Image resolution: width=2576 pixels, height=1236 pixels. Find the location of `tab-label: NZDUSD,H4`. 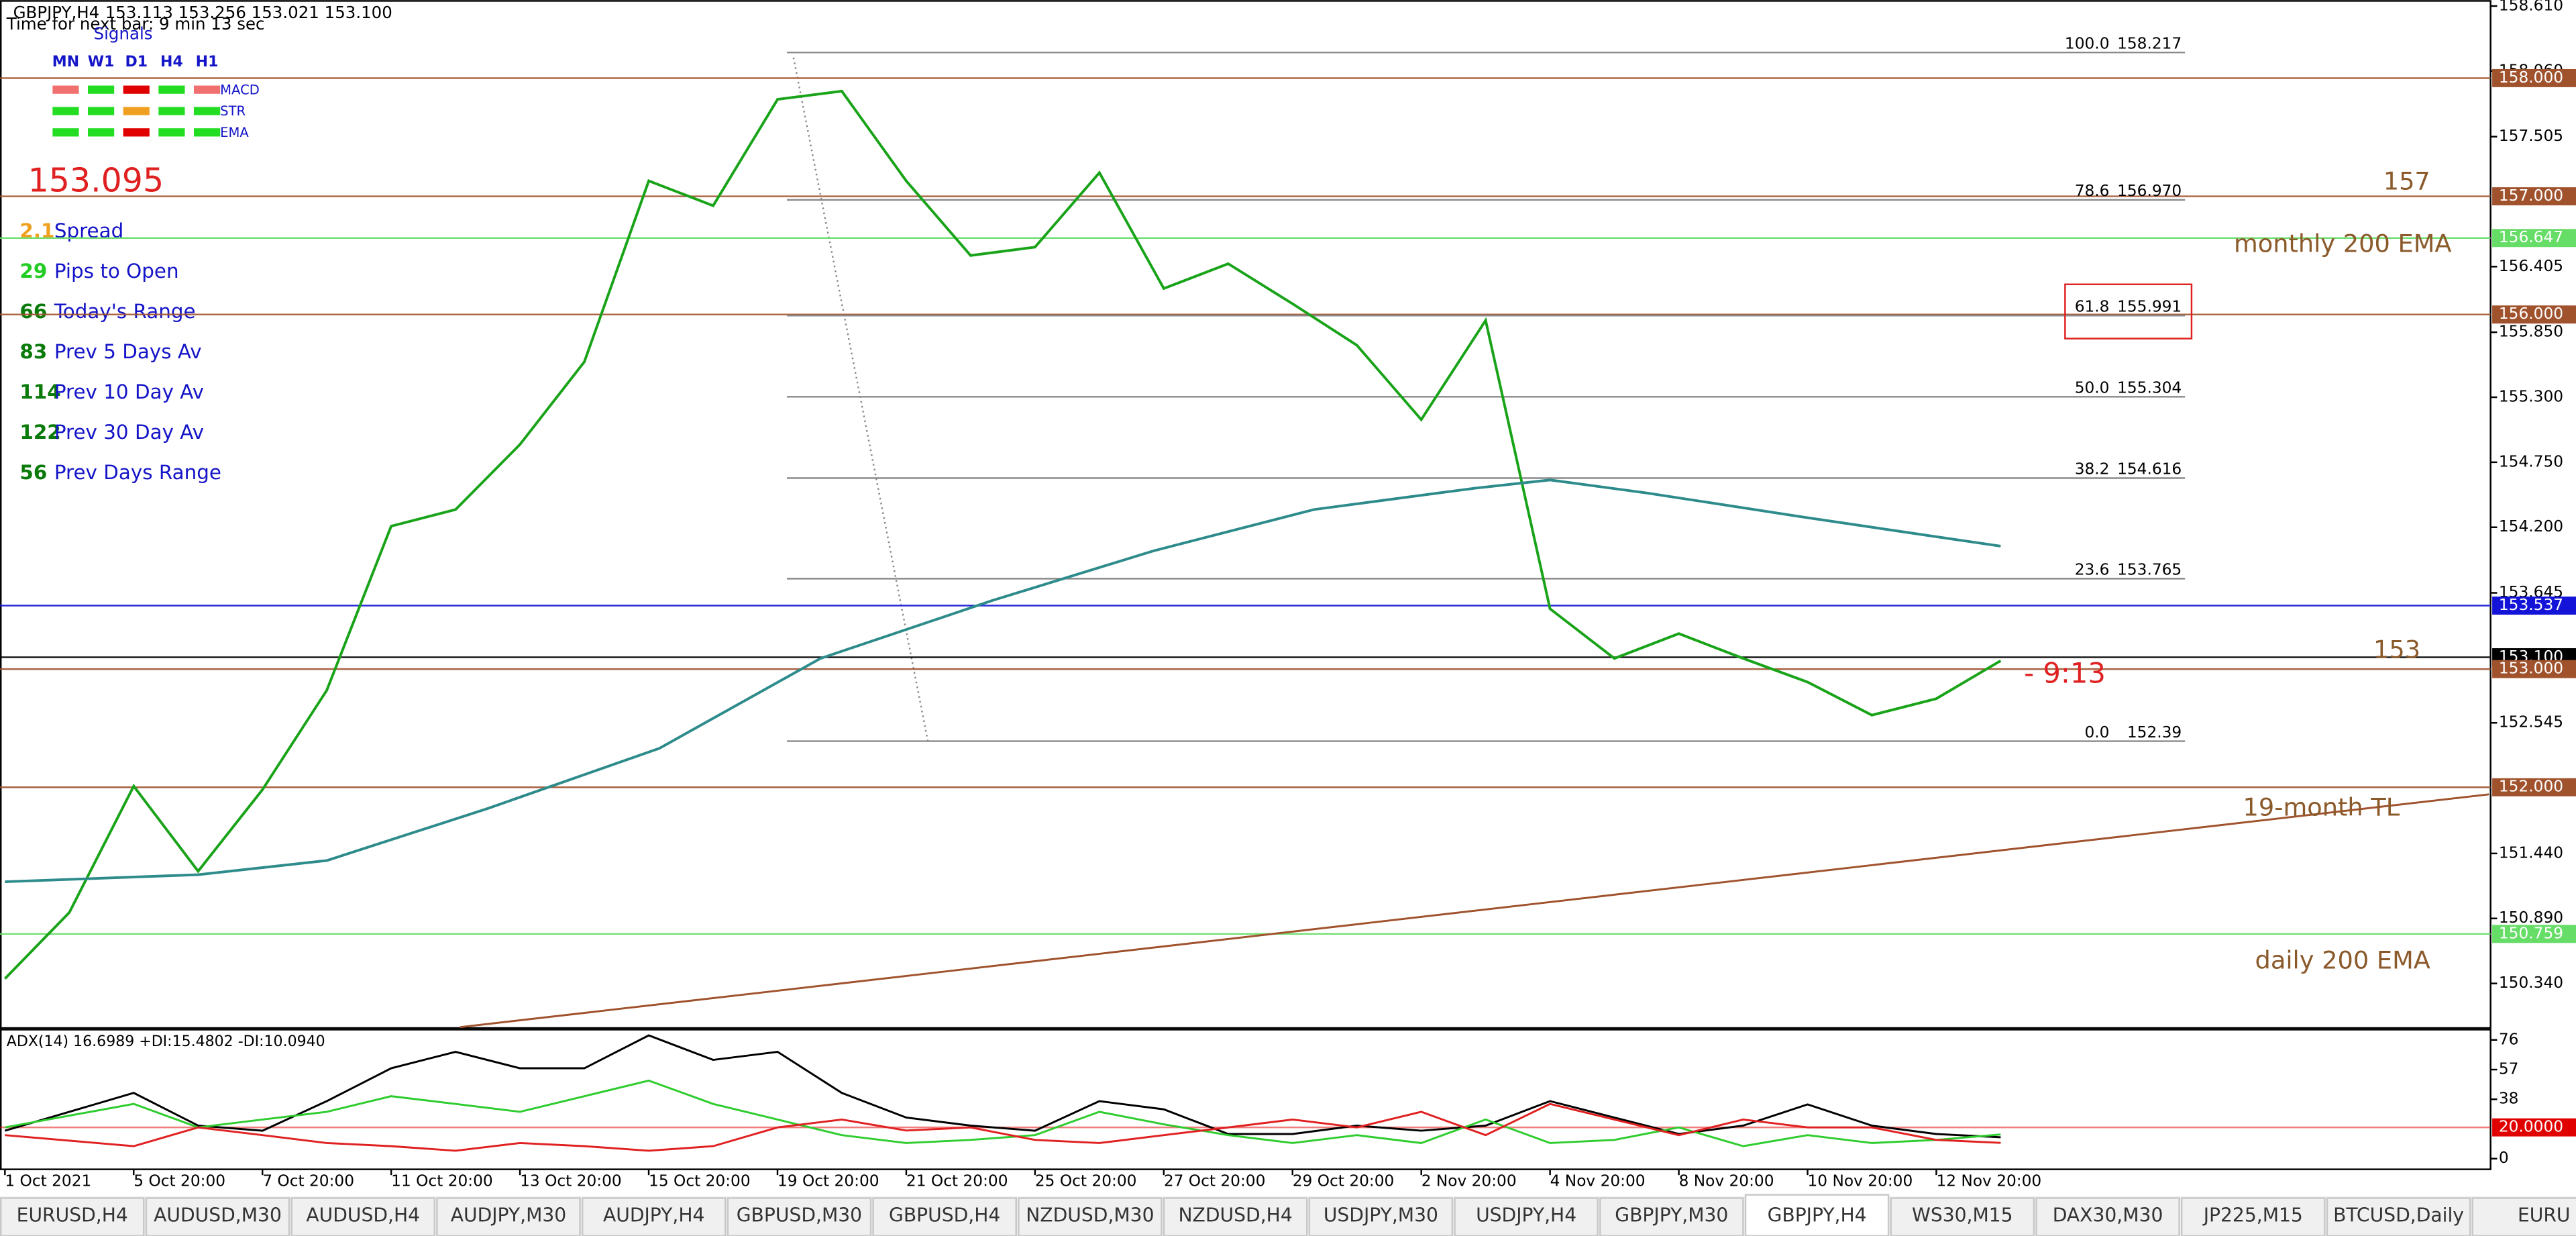

tab-label: NZDUSD,H4 is located at coordinates (1236, 1215).